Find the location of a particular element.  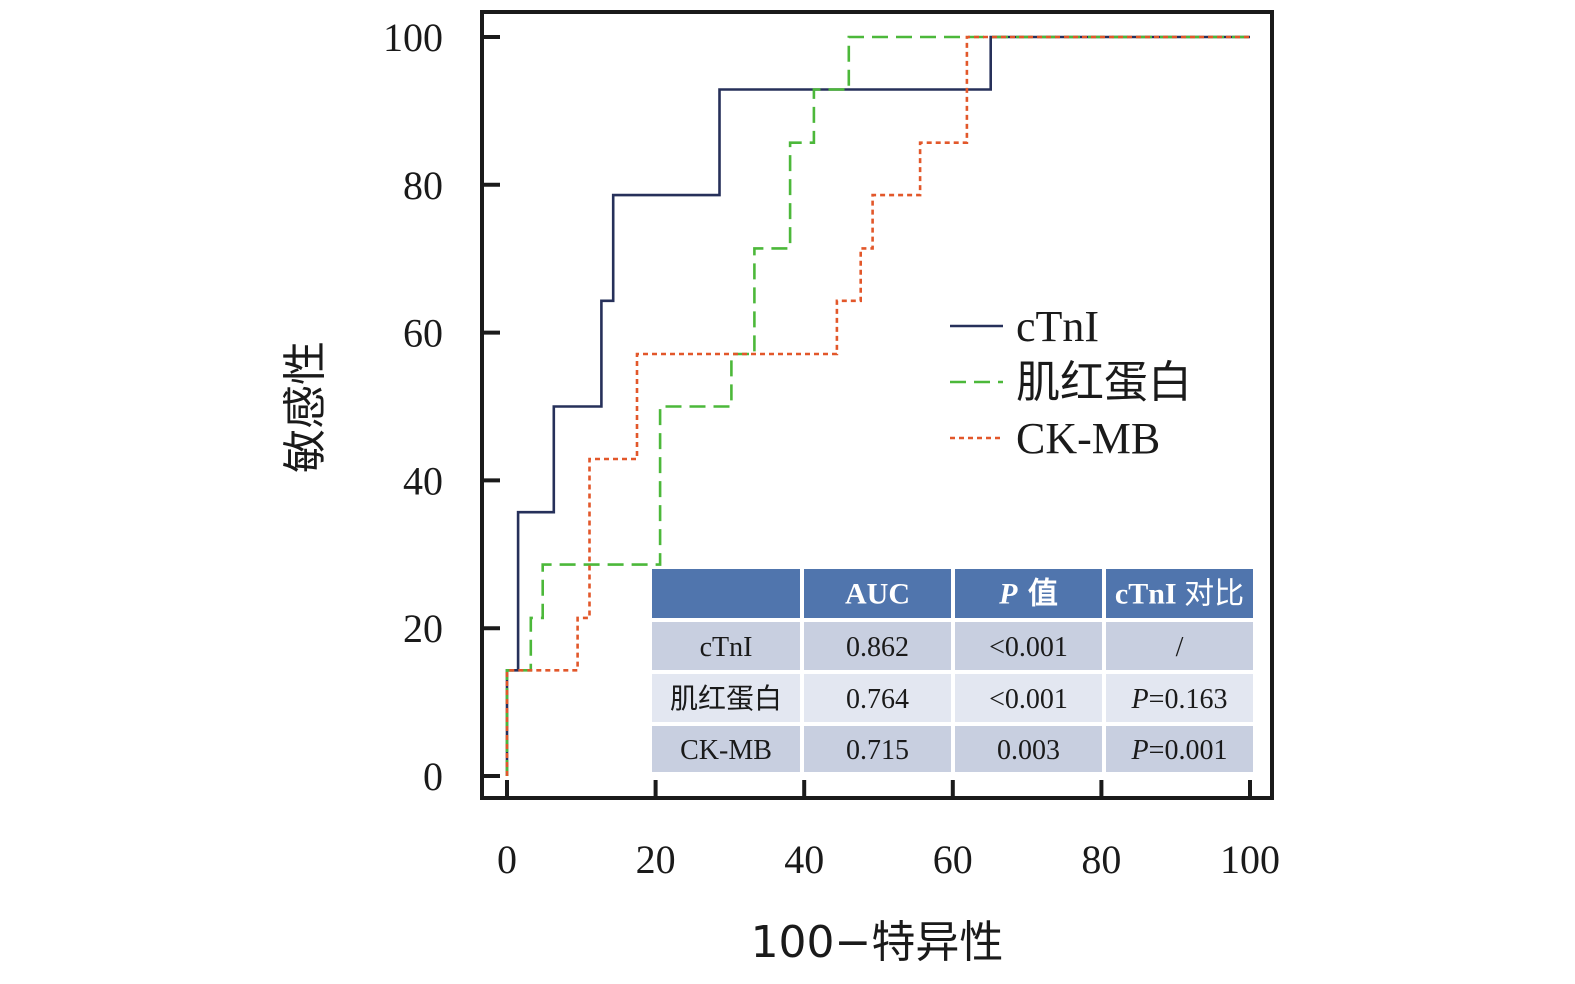

x-tick-label: 40 is located at coordinates (804, 859).